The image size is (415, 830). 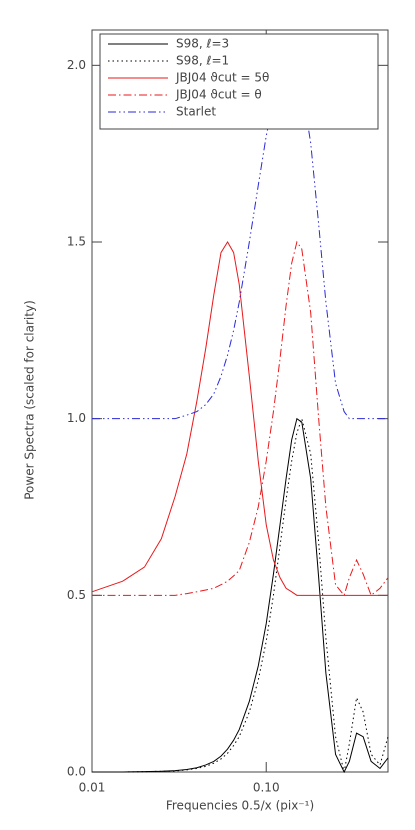 I want to click on y-tick-label: 1.5, so click(x=76, y=242).